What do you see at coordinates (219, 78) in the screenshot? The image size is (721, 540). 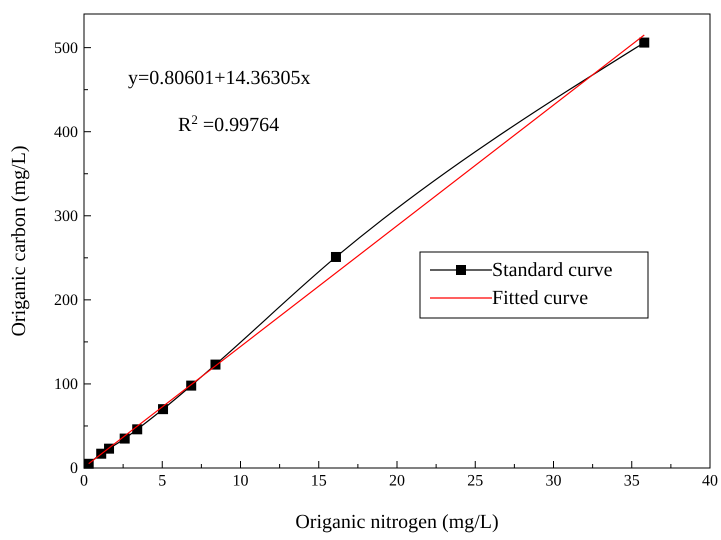 I see `annotation: y=0.80601+14.36305x` at bounding box center [219, 78].